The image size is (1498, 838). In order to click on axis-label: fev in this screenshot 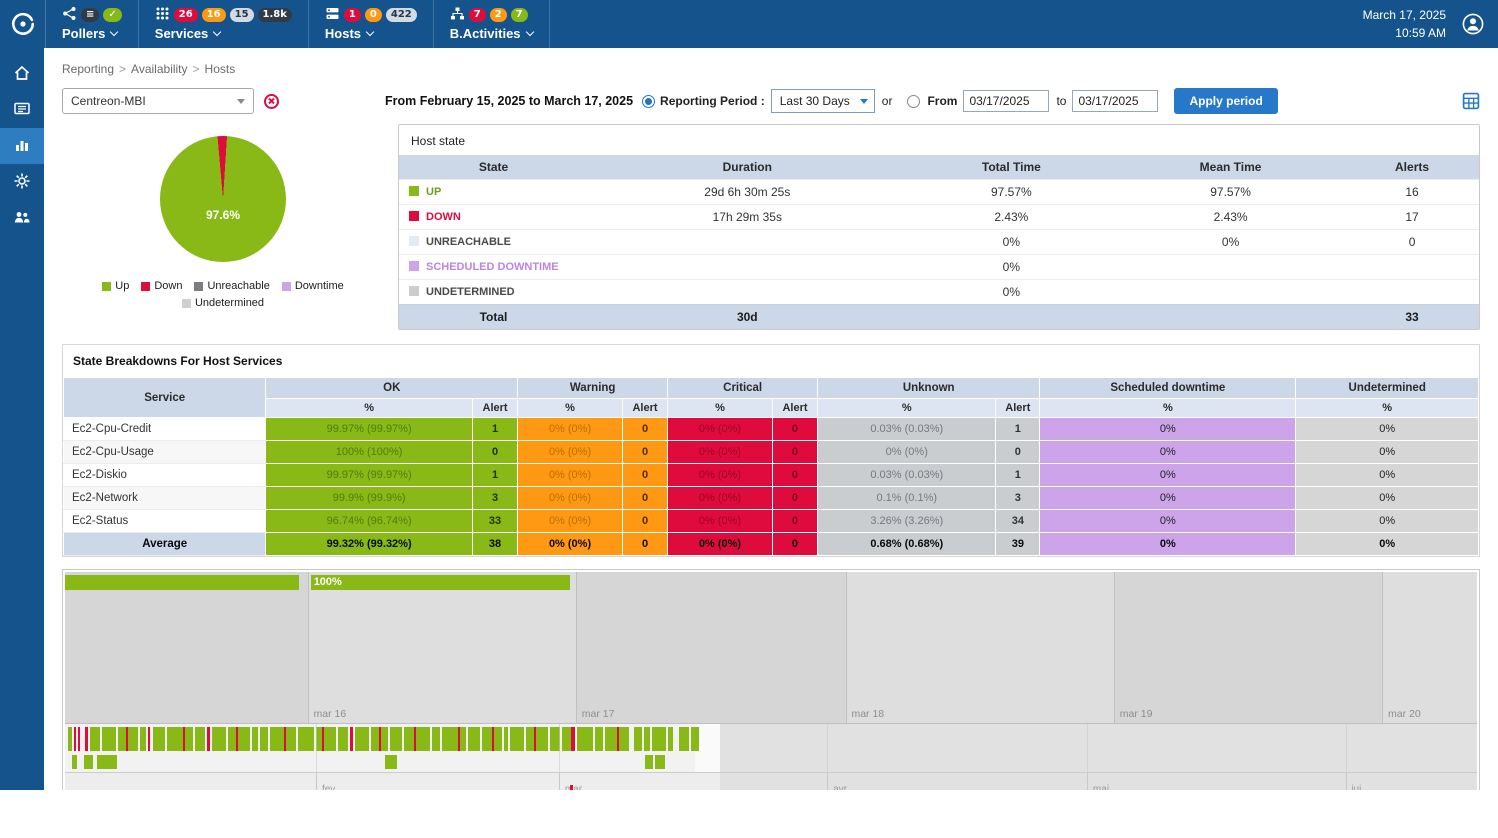, I will do `click(328, 787)`.